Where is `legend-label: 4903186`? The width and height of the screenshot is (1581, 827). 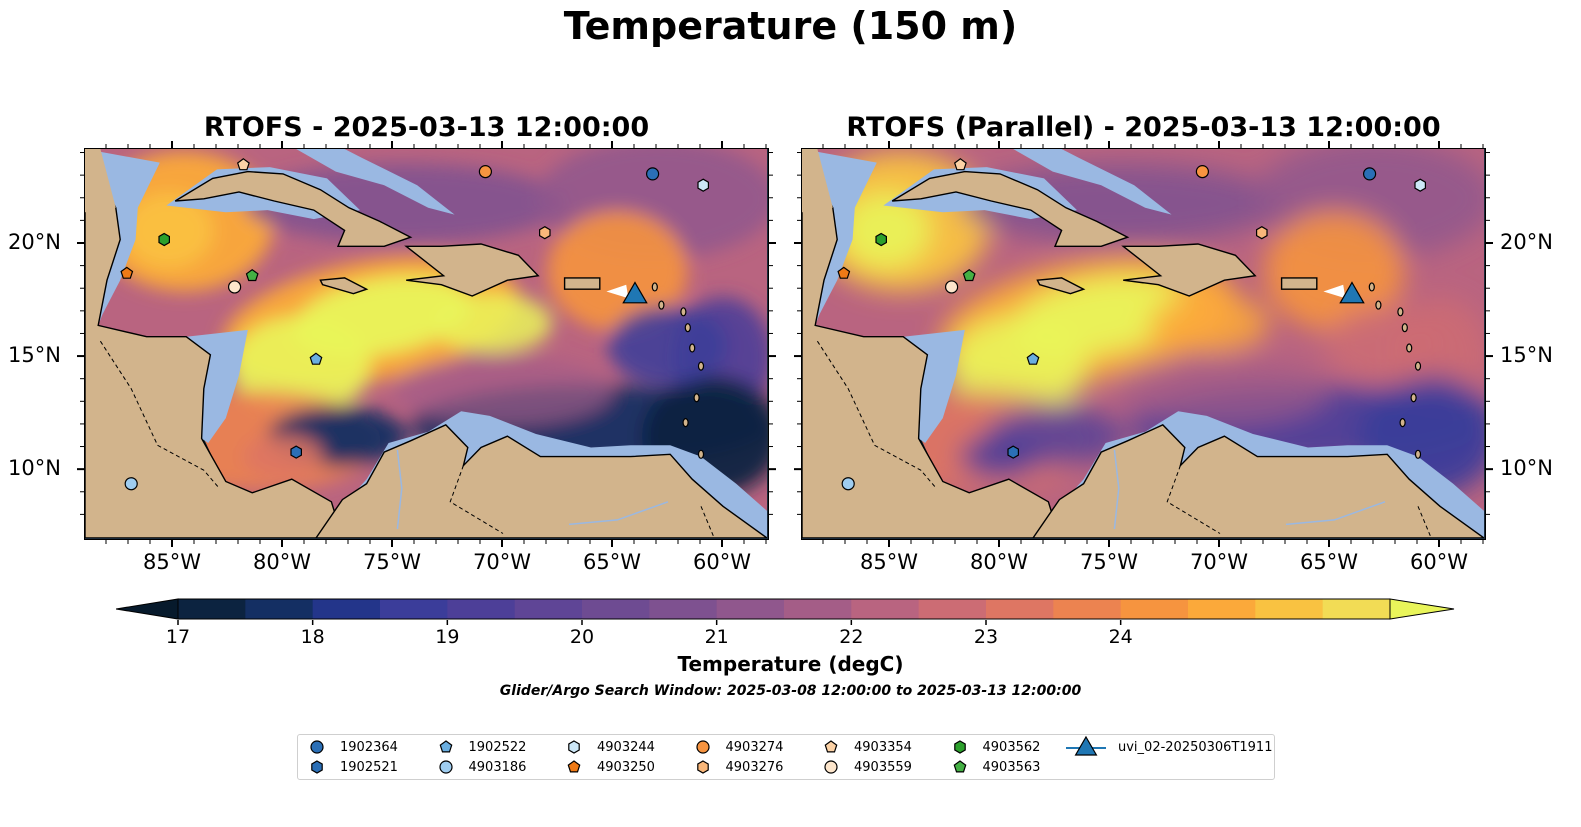 legend-label: 4903186 is located at coordinates (497, 767).